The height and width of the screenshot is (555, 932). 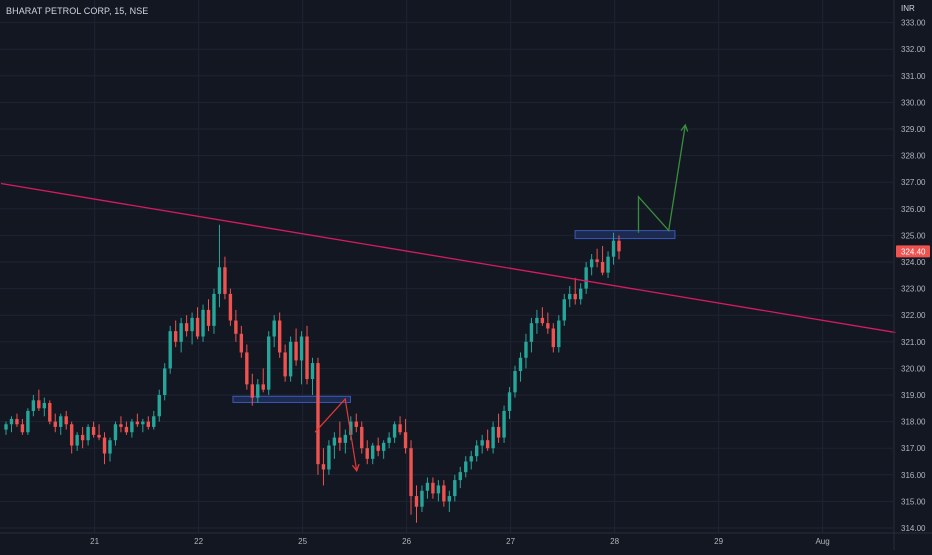 What do you see at coordinates (77, 11) in the screenshot?
I see `symbol-title: BHARAT PETROL CORP, 15, NSE` at bounding box center [77, 11].